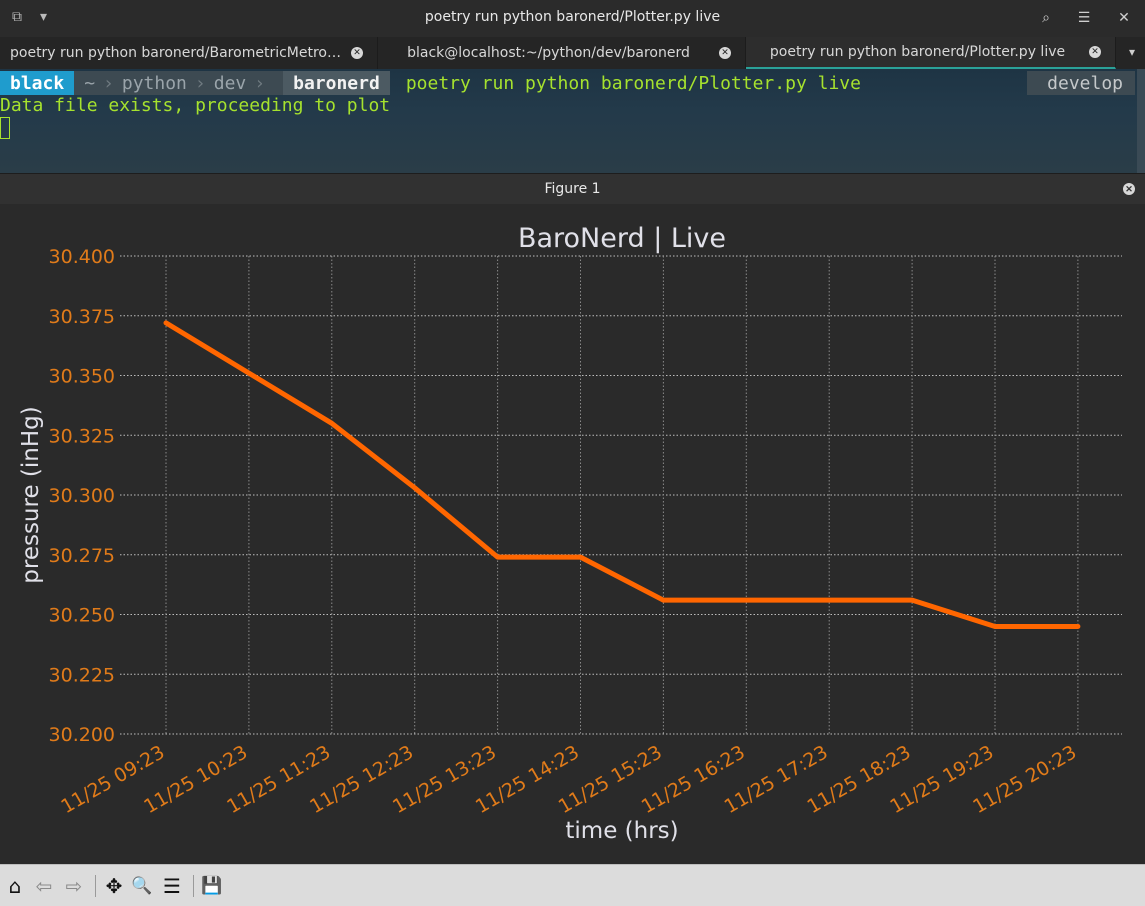 Image resolution: width=1145 pixels, height=906 pixels. Describe the element at coordinates (621, 831) in the screenshot. I see `x-axis-label: time (hrs)` at that location.